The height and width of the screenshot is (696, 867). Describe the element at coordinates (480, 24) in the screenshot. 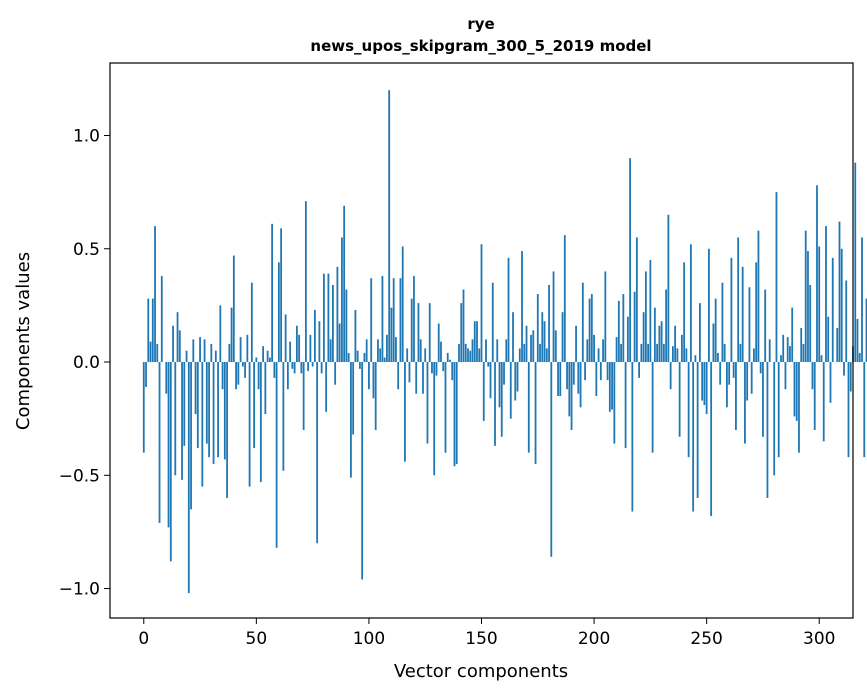

I see `chart-title-line-1: rye` at that location.